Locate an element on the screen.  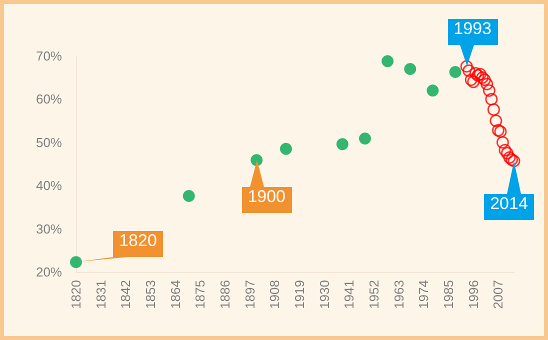
x-tick-label: 1985 is located at coordinates (448, 294).